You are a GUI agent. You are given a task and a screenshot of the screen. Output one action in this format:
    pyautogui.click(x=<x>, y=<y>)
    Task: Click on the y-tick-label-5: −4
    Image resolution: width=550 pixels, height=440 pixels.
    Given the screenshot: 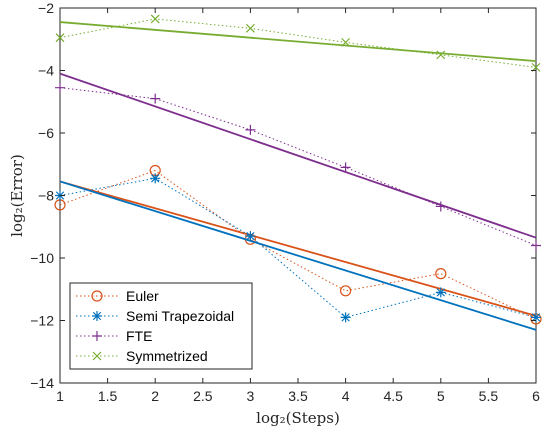 What is the action you would take?
    pyautogui.click(x=46, y=71)
    